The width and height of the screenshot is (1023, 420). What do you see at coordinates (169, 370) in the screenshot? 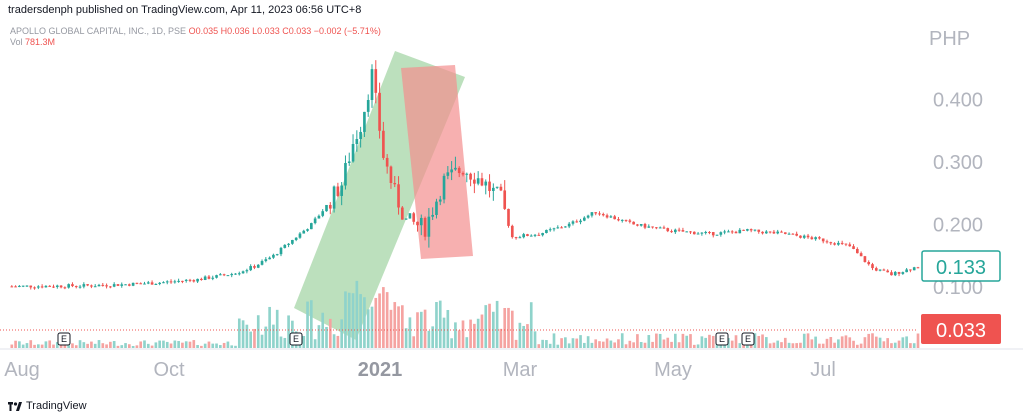
I see `x-tick-label: Oct` at bounding box center [169, 370].